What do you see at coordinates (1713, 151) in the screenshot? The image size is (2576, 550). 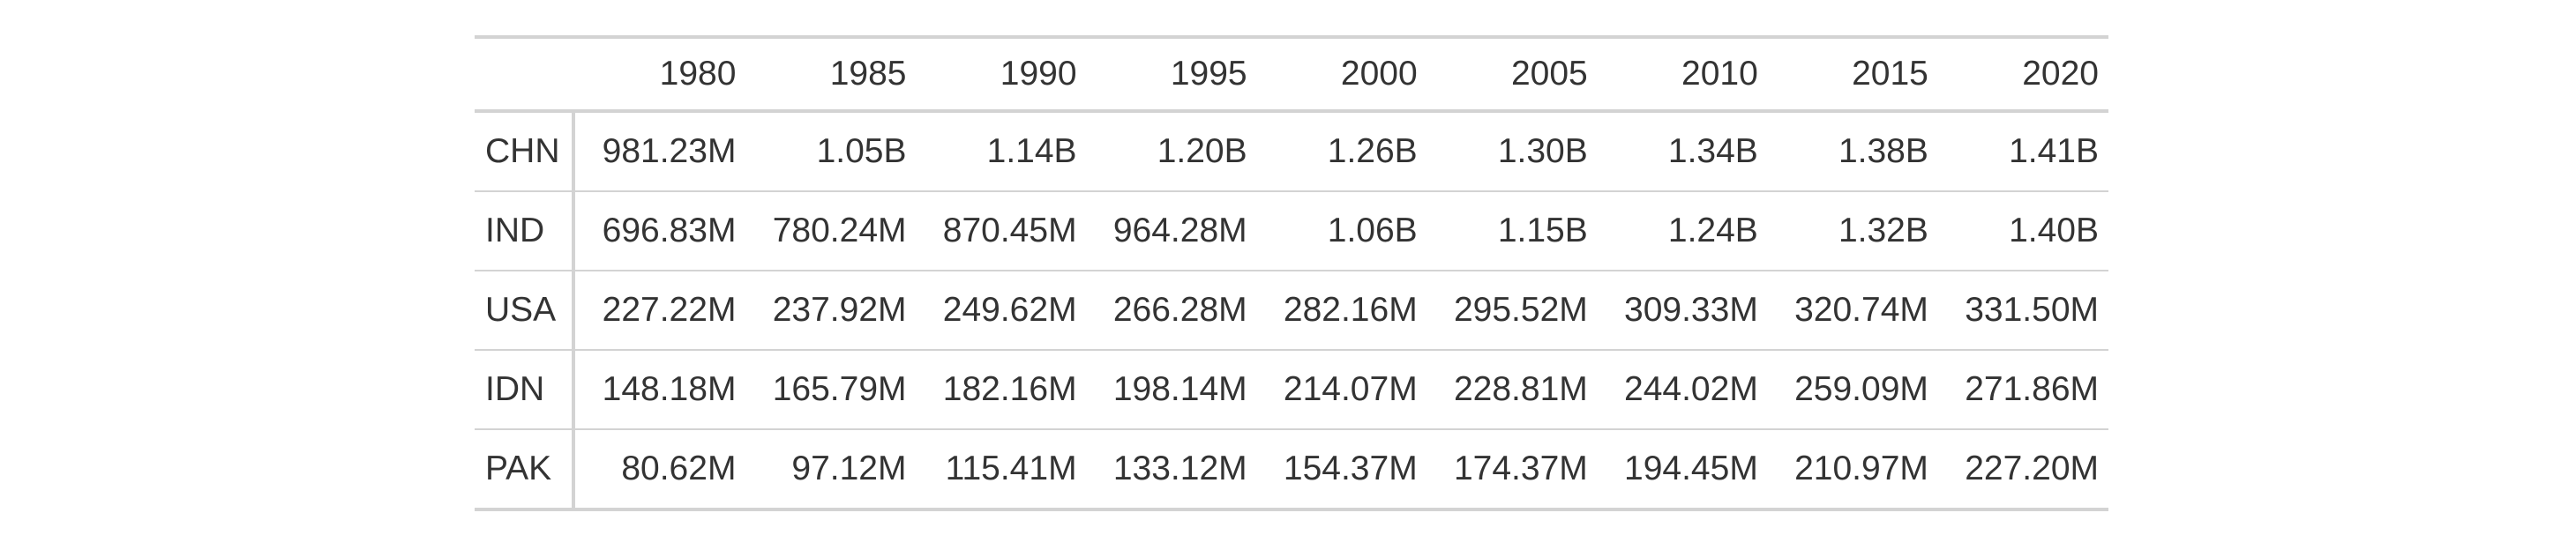 I see `table-cell: 1.34B` at bounding box center [1713, 151].